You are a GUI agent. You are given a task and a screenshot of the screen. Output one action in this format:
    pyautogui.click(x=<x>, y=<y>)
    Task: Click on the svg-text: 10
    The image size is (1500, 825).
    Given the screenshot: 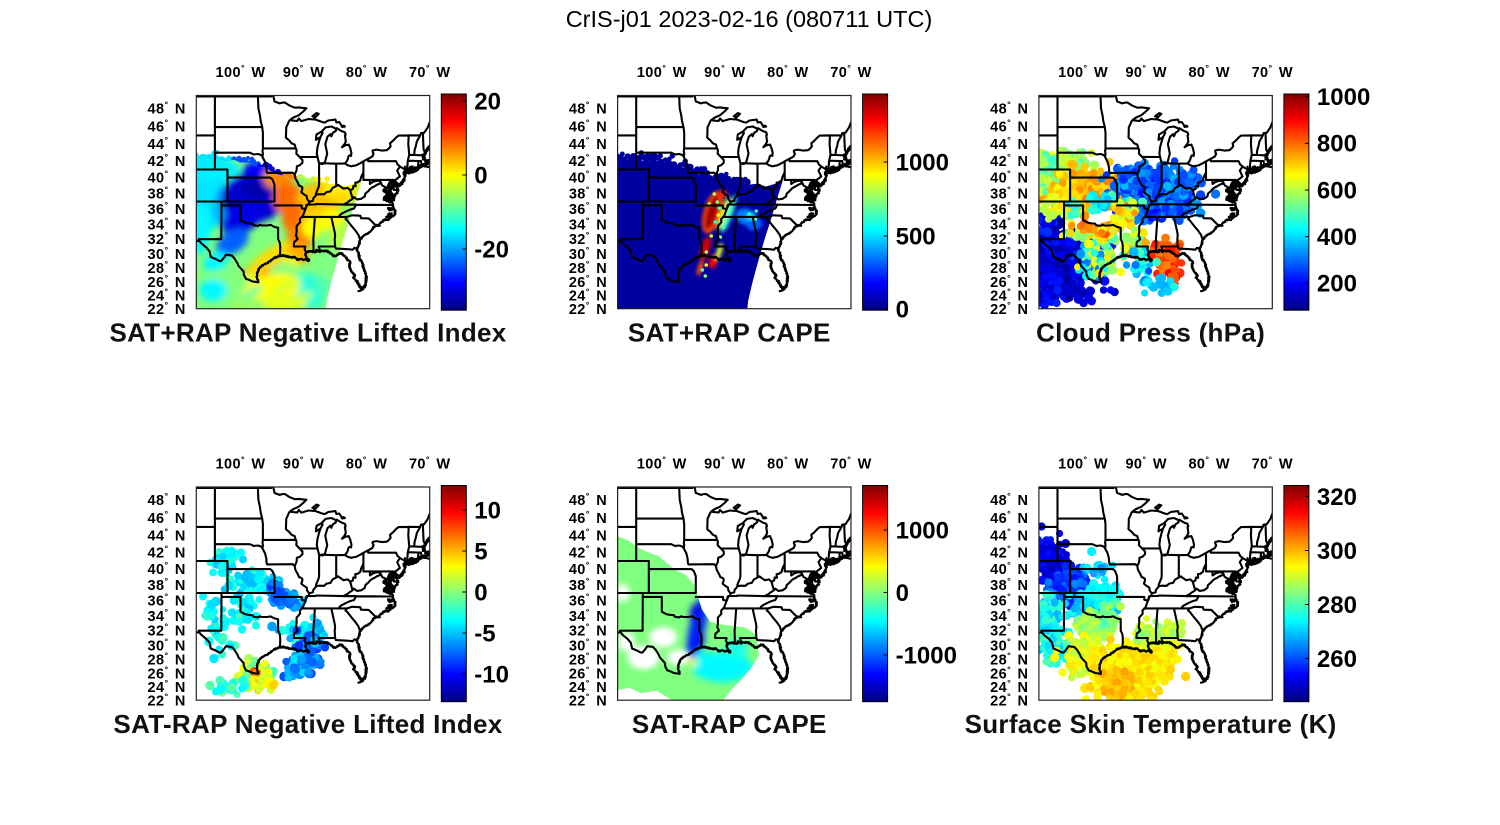 What is the action you would take?
    pyautogui.click(x=487, y=510)
    